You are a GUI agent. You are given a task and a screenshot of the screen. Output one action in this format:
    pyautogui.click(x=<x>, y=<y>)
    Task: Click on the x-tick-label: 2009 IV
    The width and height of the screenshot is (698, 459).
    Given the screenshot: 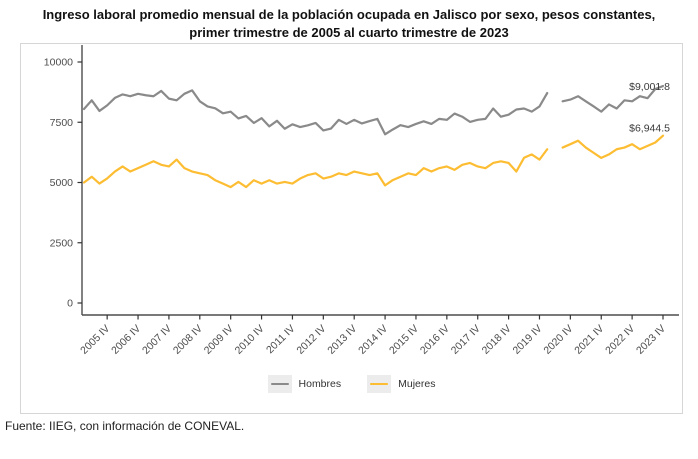 What is the action you would take?
    pyautogui.click(x=219, y=340)
    